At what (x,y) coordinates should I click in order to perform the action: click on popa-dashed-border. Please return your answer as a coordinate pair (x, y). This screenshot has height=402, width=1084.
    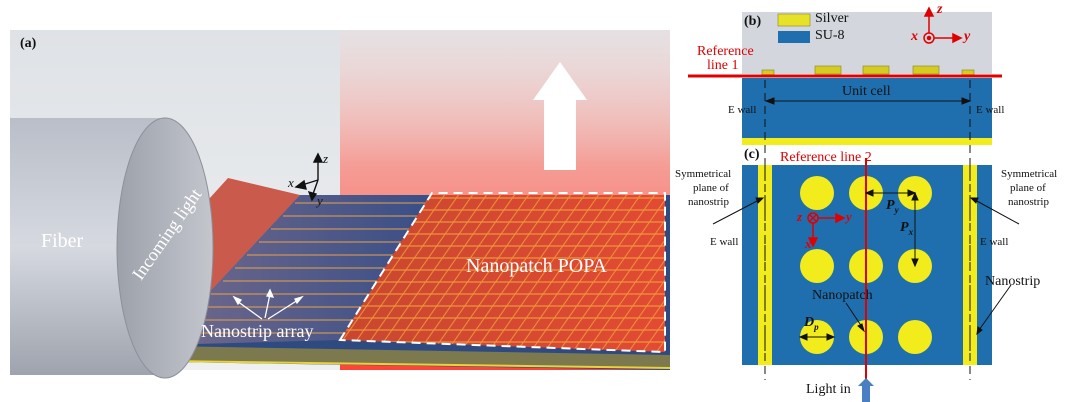
    Looking at the image, I should click on (502, 273).